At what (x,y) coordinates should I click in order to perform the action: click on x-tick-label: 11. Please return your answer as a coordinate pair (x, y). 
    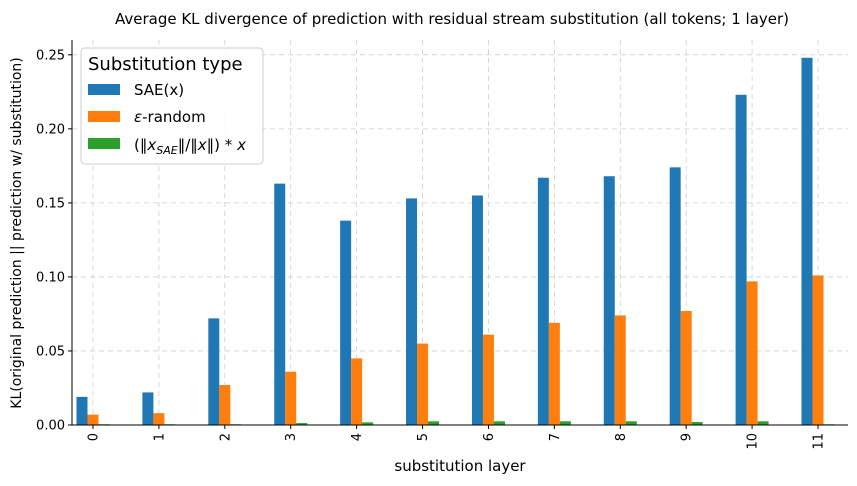
    Looking at the image, I should click on (819, 441).